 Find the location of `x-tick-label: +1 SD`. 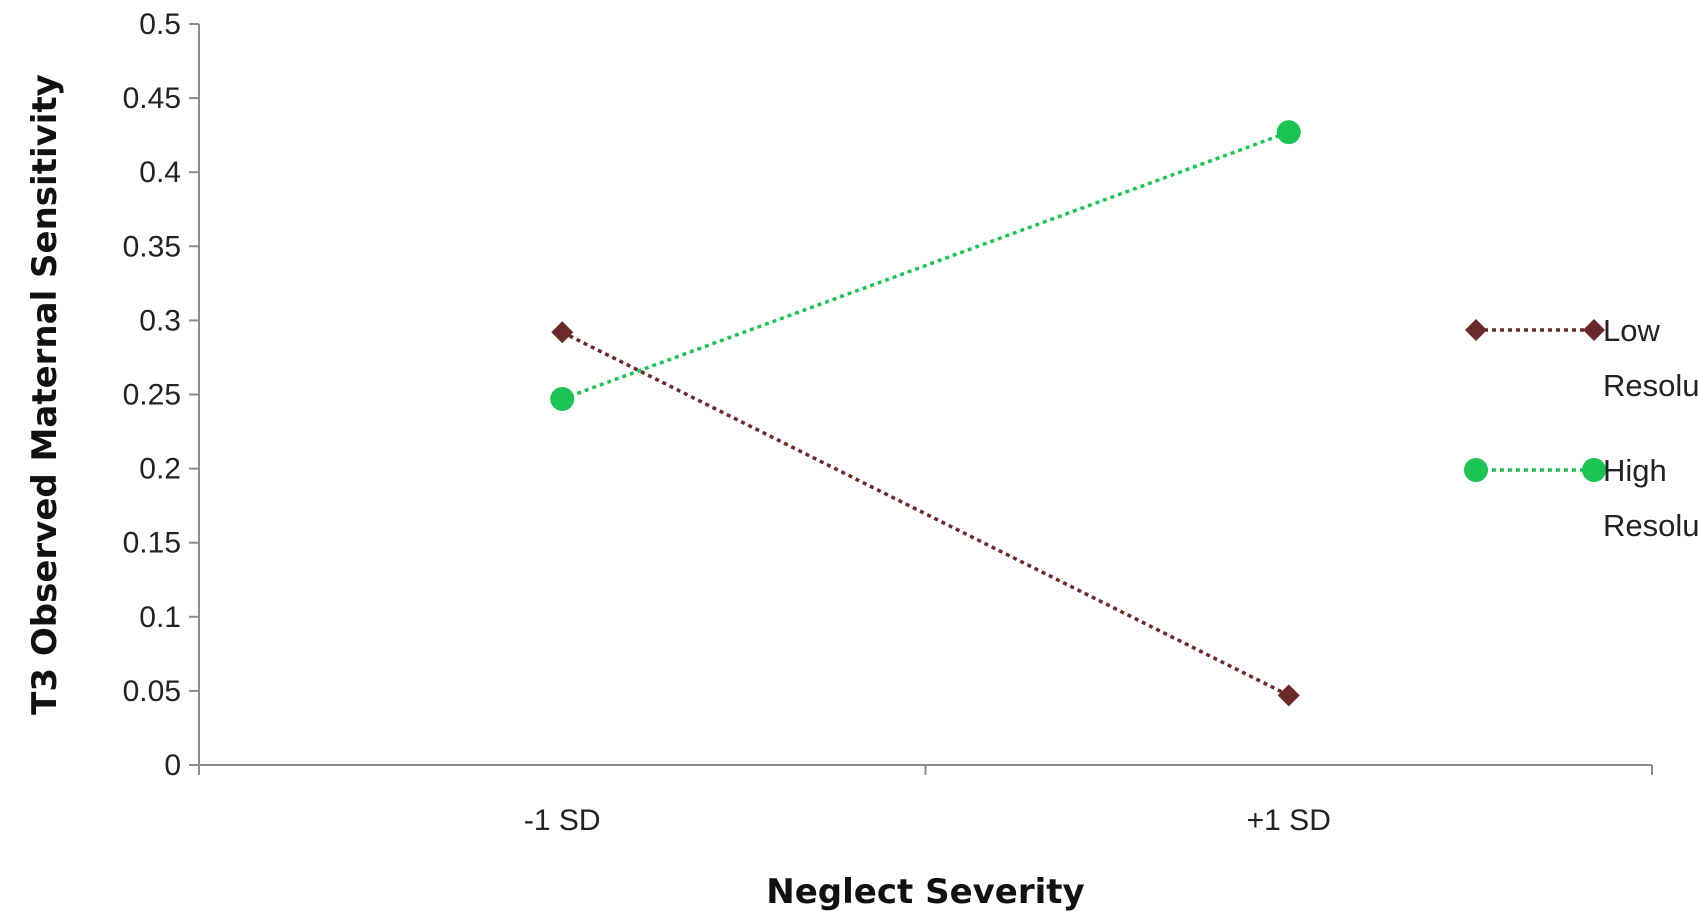

x-tick-label: +1 SD is located at coordinates (1289, 820).